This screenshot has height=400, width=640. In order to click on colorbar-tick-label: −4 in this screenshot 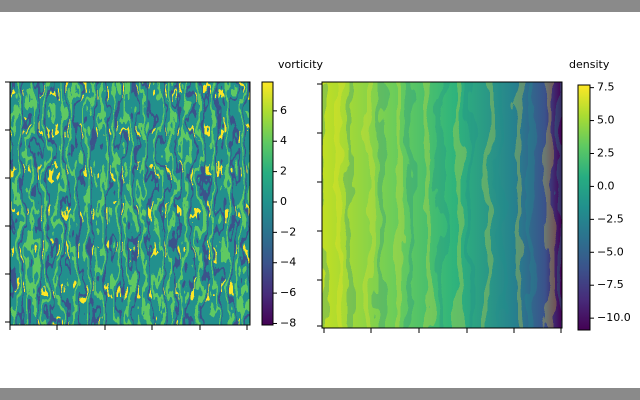, I will do `click(288, 262)`.